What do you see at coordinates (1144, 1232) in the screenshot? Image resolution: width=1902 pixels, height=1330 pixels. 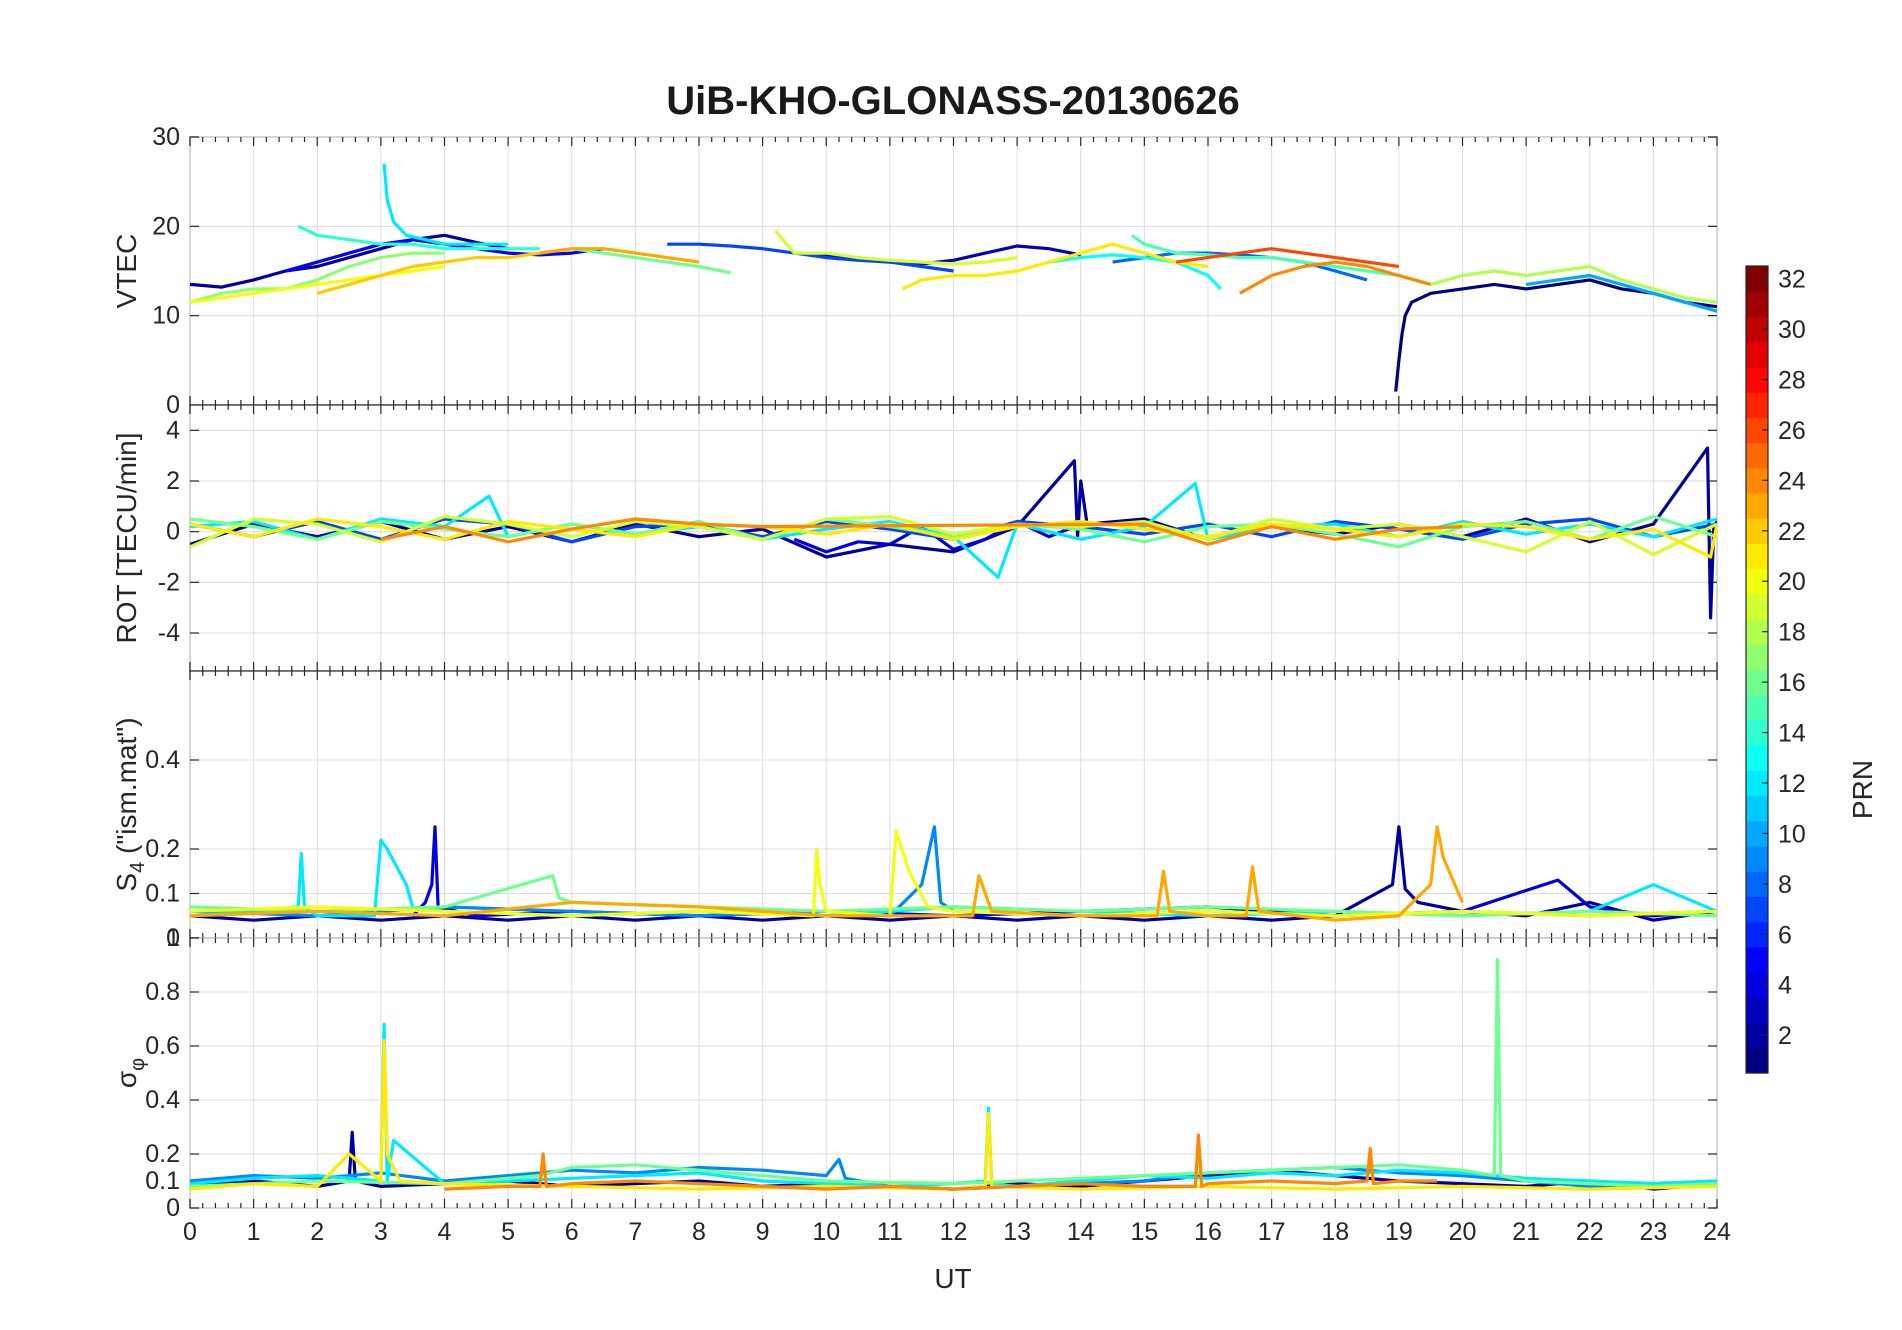 I see `x-tick-label: 15` at bounding box center [1144, 1232].